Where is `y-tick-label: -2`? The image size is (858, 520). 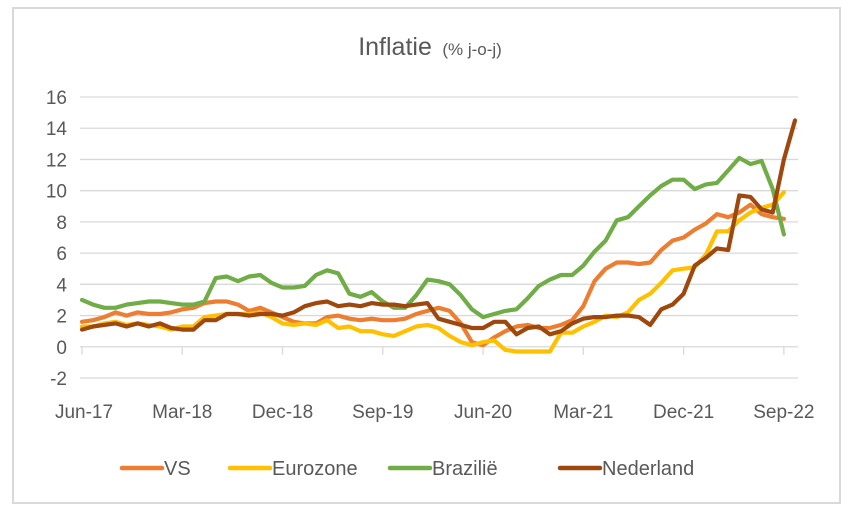 y-tick-label: -2 is located at coordinates (58, 379).